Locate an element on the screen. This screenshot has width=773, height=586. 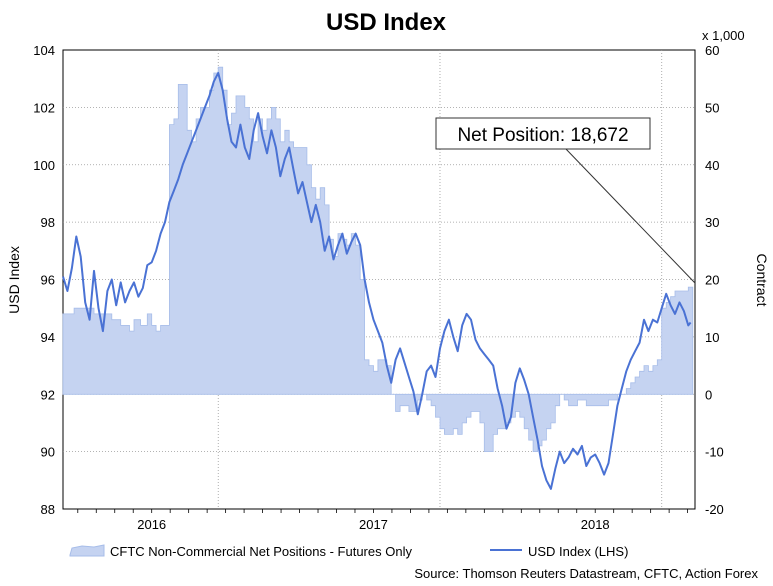
left-tick-label: 88 is located at coordinates (48, 509).